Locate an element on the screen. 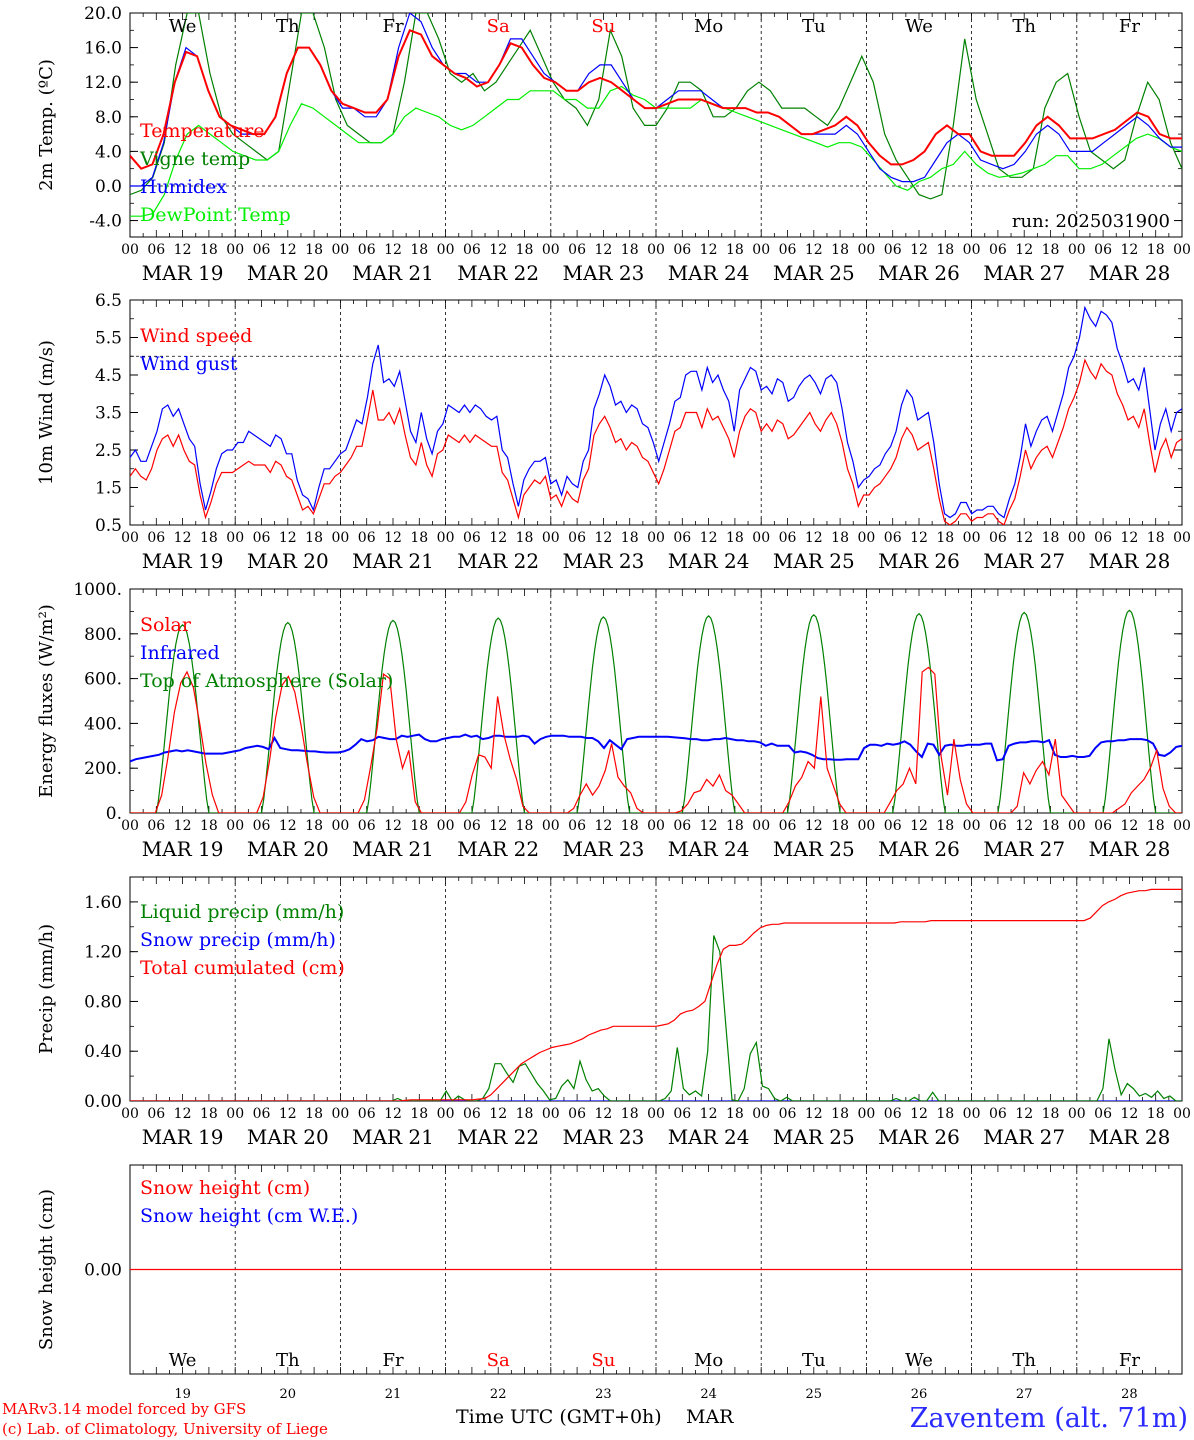 Image resolution: width=1194 pixels, height=1440 pixels. y-tick-label: 0.40 is located at coordinates (103, 1052).